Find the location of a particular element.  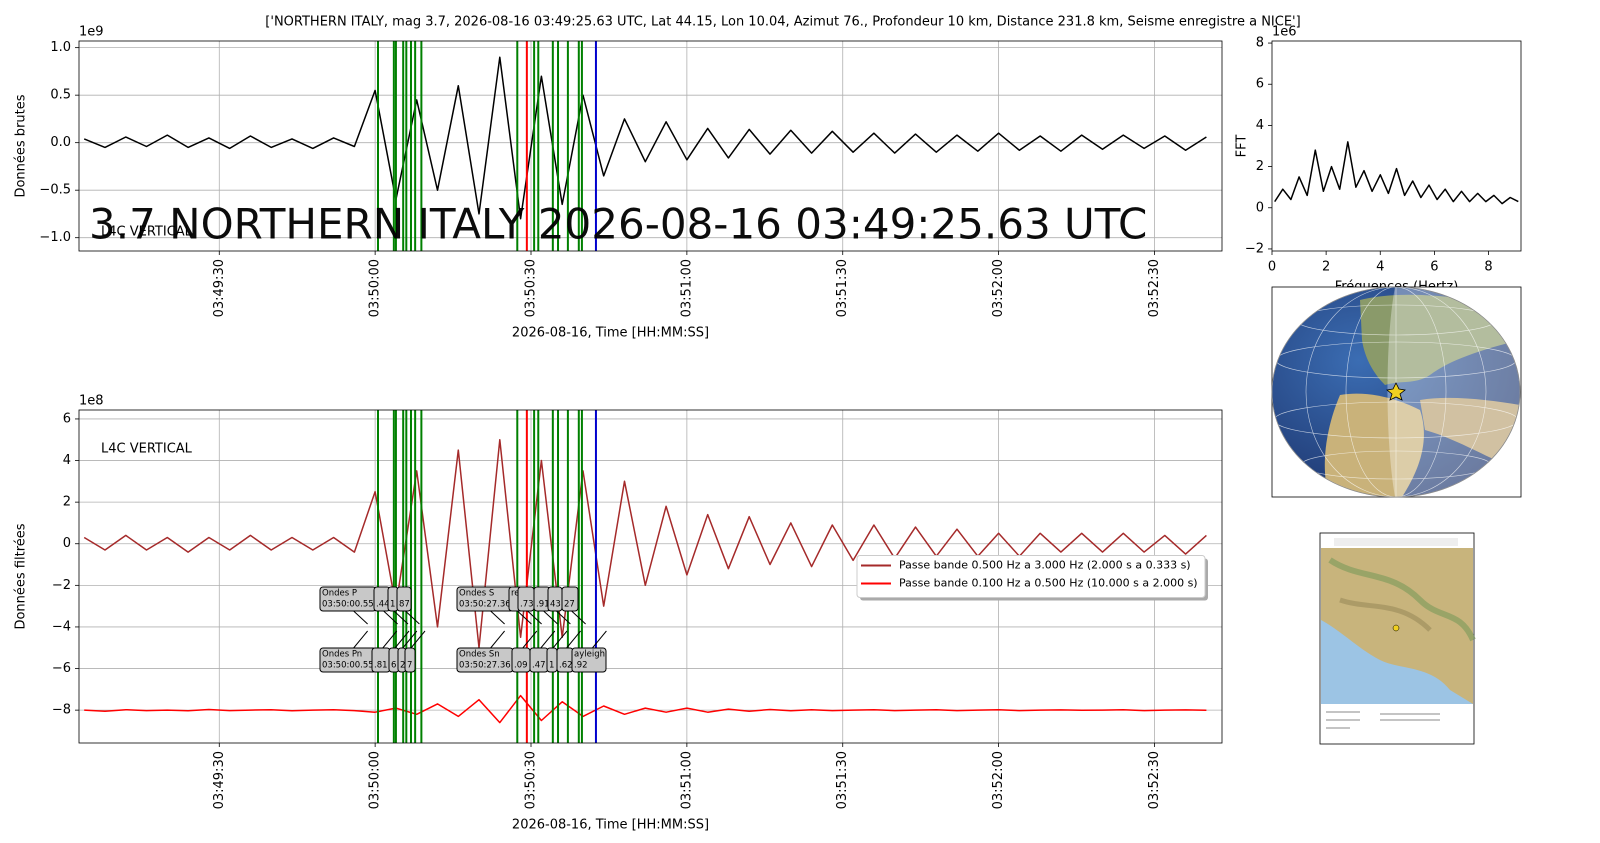

annotation-text: Ondes P is located at coordinates (339, 594).